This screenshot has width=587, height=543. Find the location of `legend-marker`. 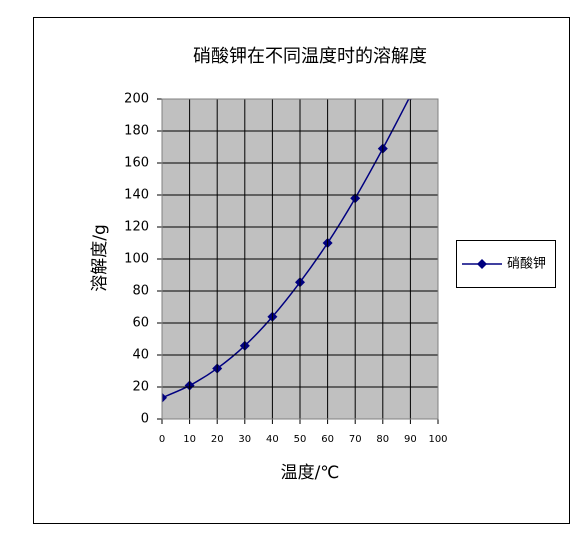

legend-marker is located at coordinates (482, 264).